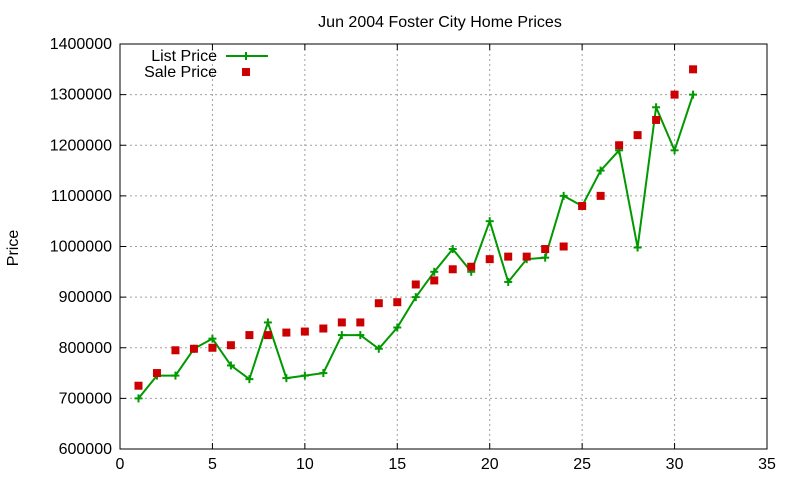 This screenshot has height=480, width=800. I want to click on legend-marker-list-price, so click(246, 56).